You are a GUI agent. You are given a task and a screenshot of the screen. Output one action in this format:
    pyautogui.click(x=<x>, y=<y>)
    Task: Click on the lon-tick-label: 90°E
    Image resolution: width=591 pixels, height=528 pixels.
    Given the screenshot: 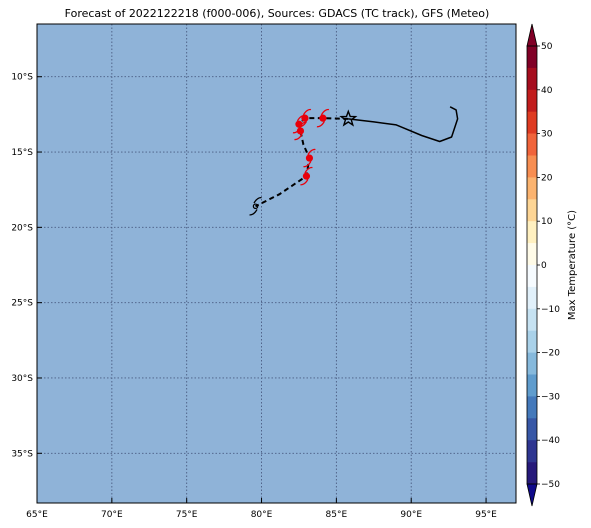 What is the action you would take?
    pyautogui.click(x=411, y=515)
    